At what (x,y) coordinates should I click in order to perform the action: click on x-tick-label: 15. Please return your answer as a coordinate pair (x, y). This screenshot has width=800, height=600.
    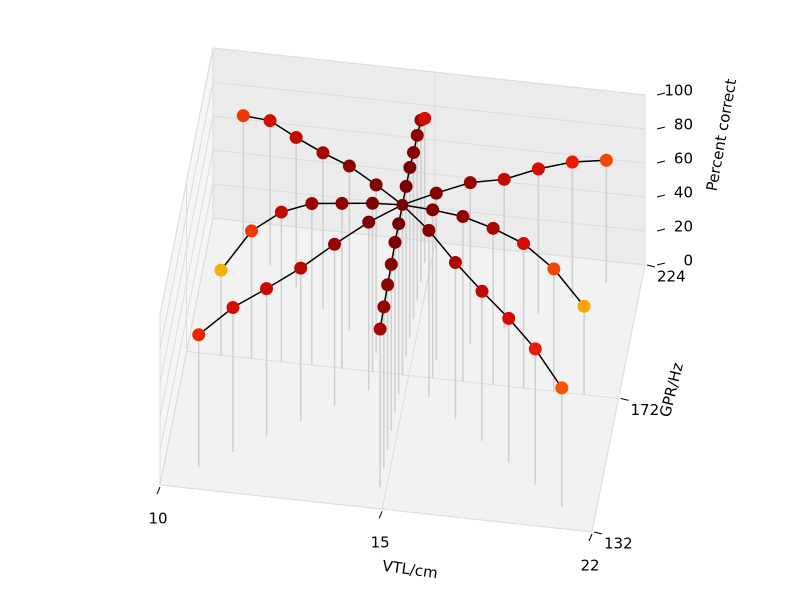
    Looking at the image, I should click on (380, 543).